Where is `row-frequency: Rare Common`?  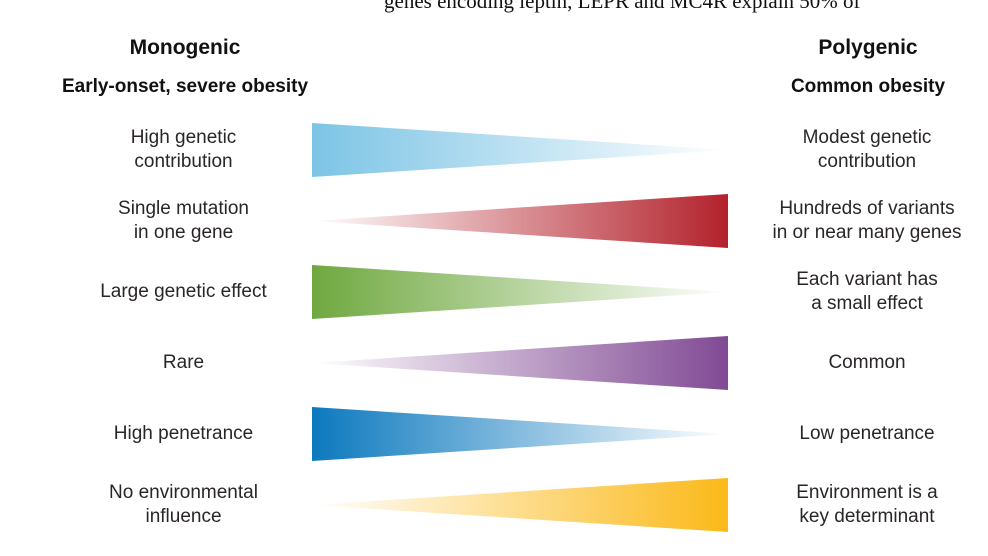 row-frequency: Rare Common is located at coordinates (494, 362).